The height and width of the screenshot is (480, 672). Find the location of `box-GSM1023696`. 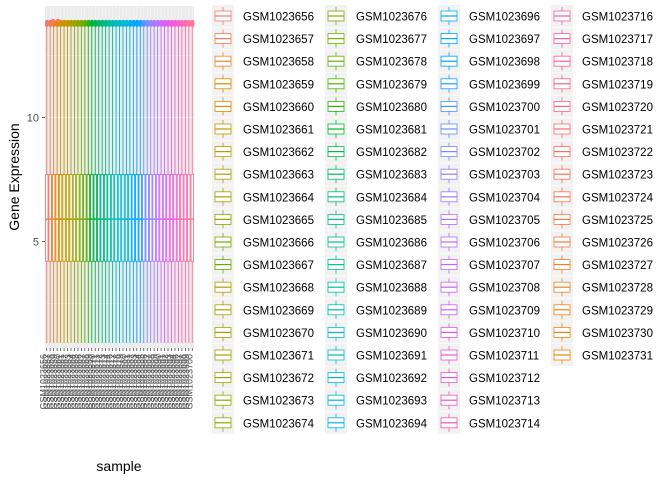

box-GSM1023696 is located at coordinates (178, 181).